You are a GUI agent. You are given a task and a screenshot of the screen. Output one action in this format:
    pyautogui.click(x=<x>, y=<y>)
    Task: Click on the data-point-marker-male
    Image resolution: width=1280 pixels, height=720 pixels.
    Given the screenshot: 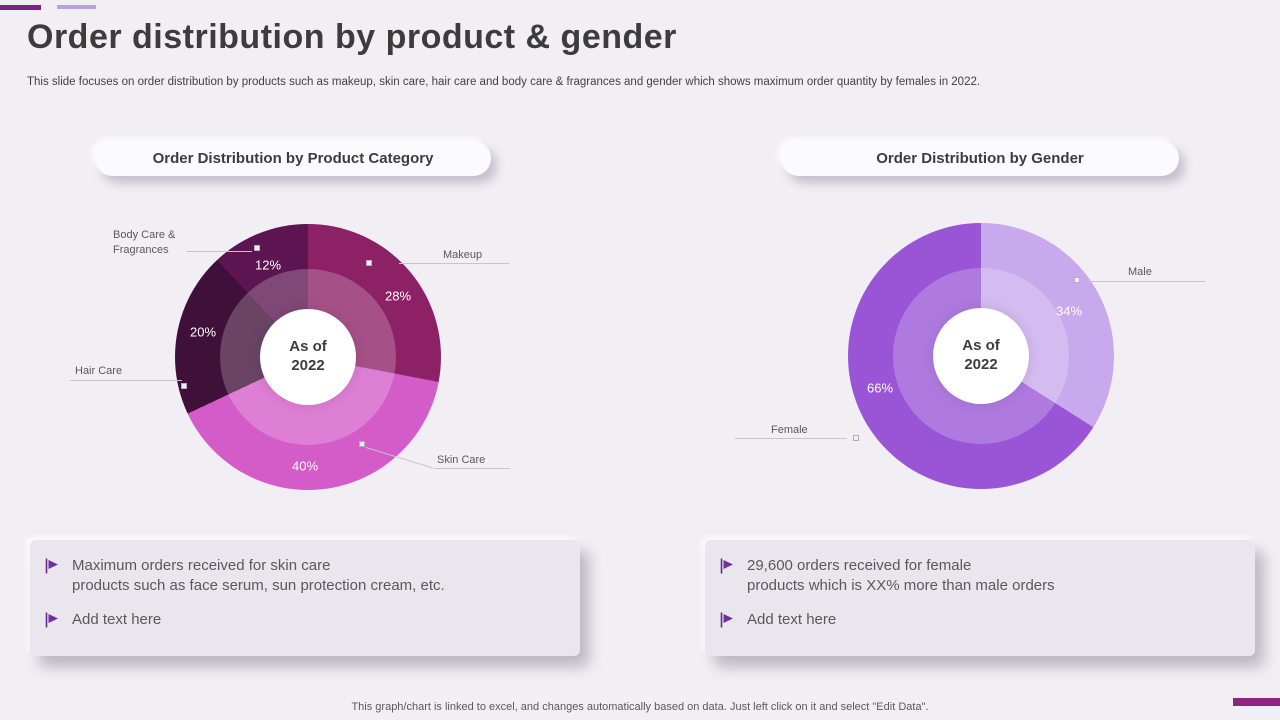 What is the action you would take?
    pyautogui.click(x=1077, y=280)
    